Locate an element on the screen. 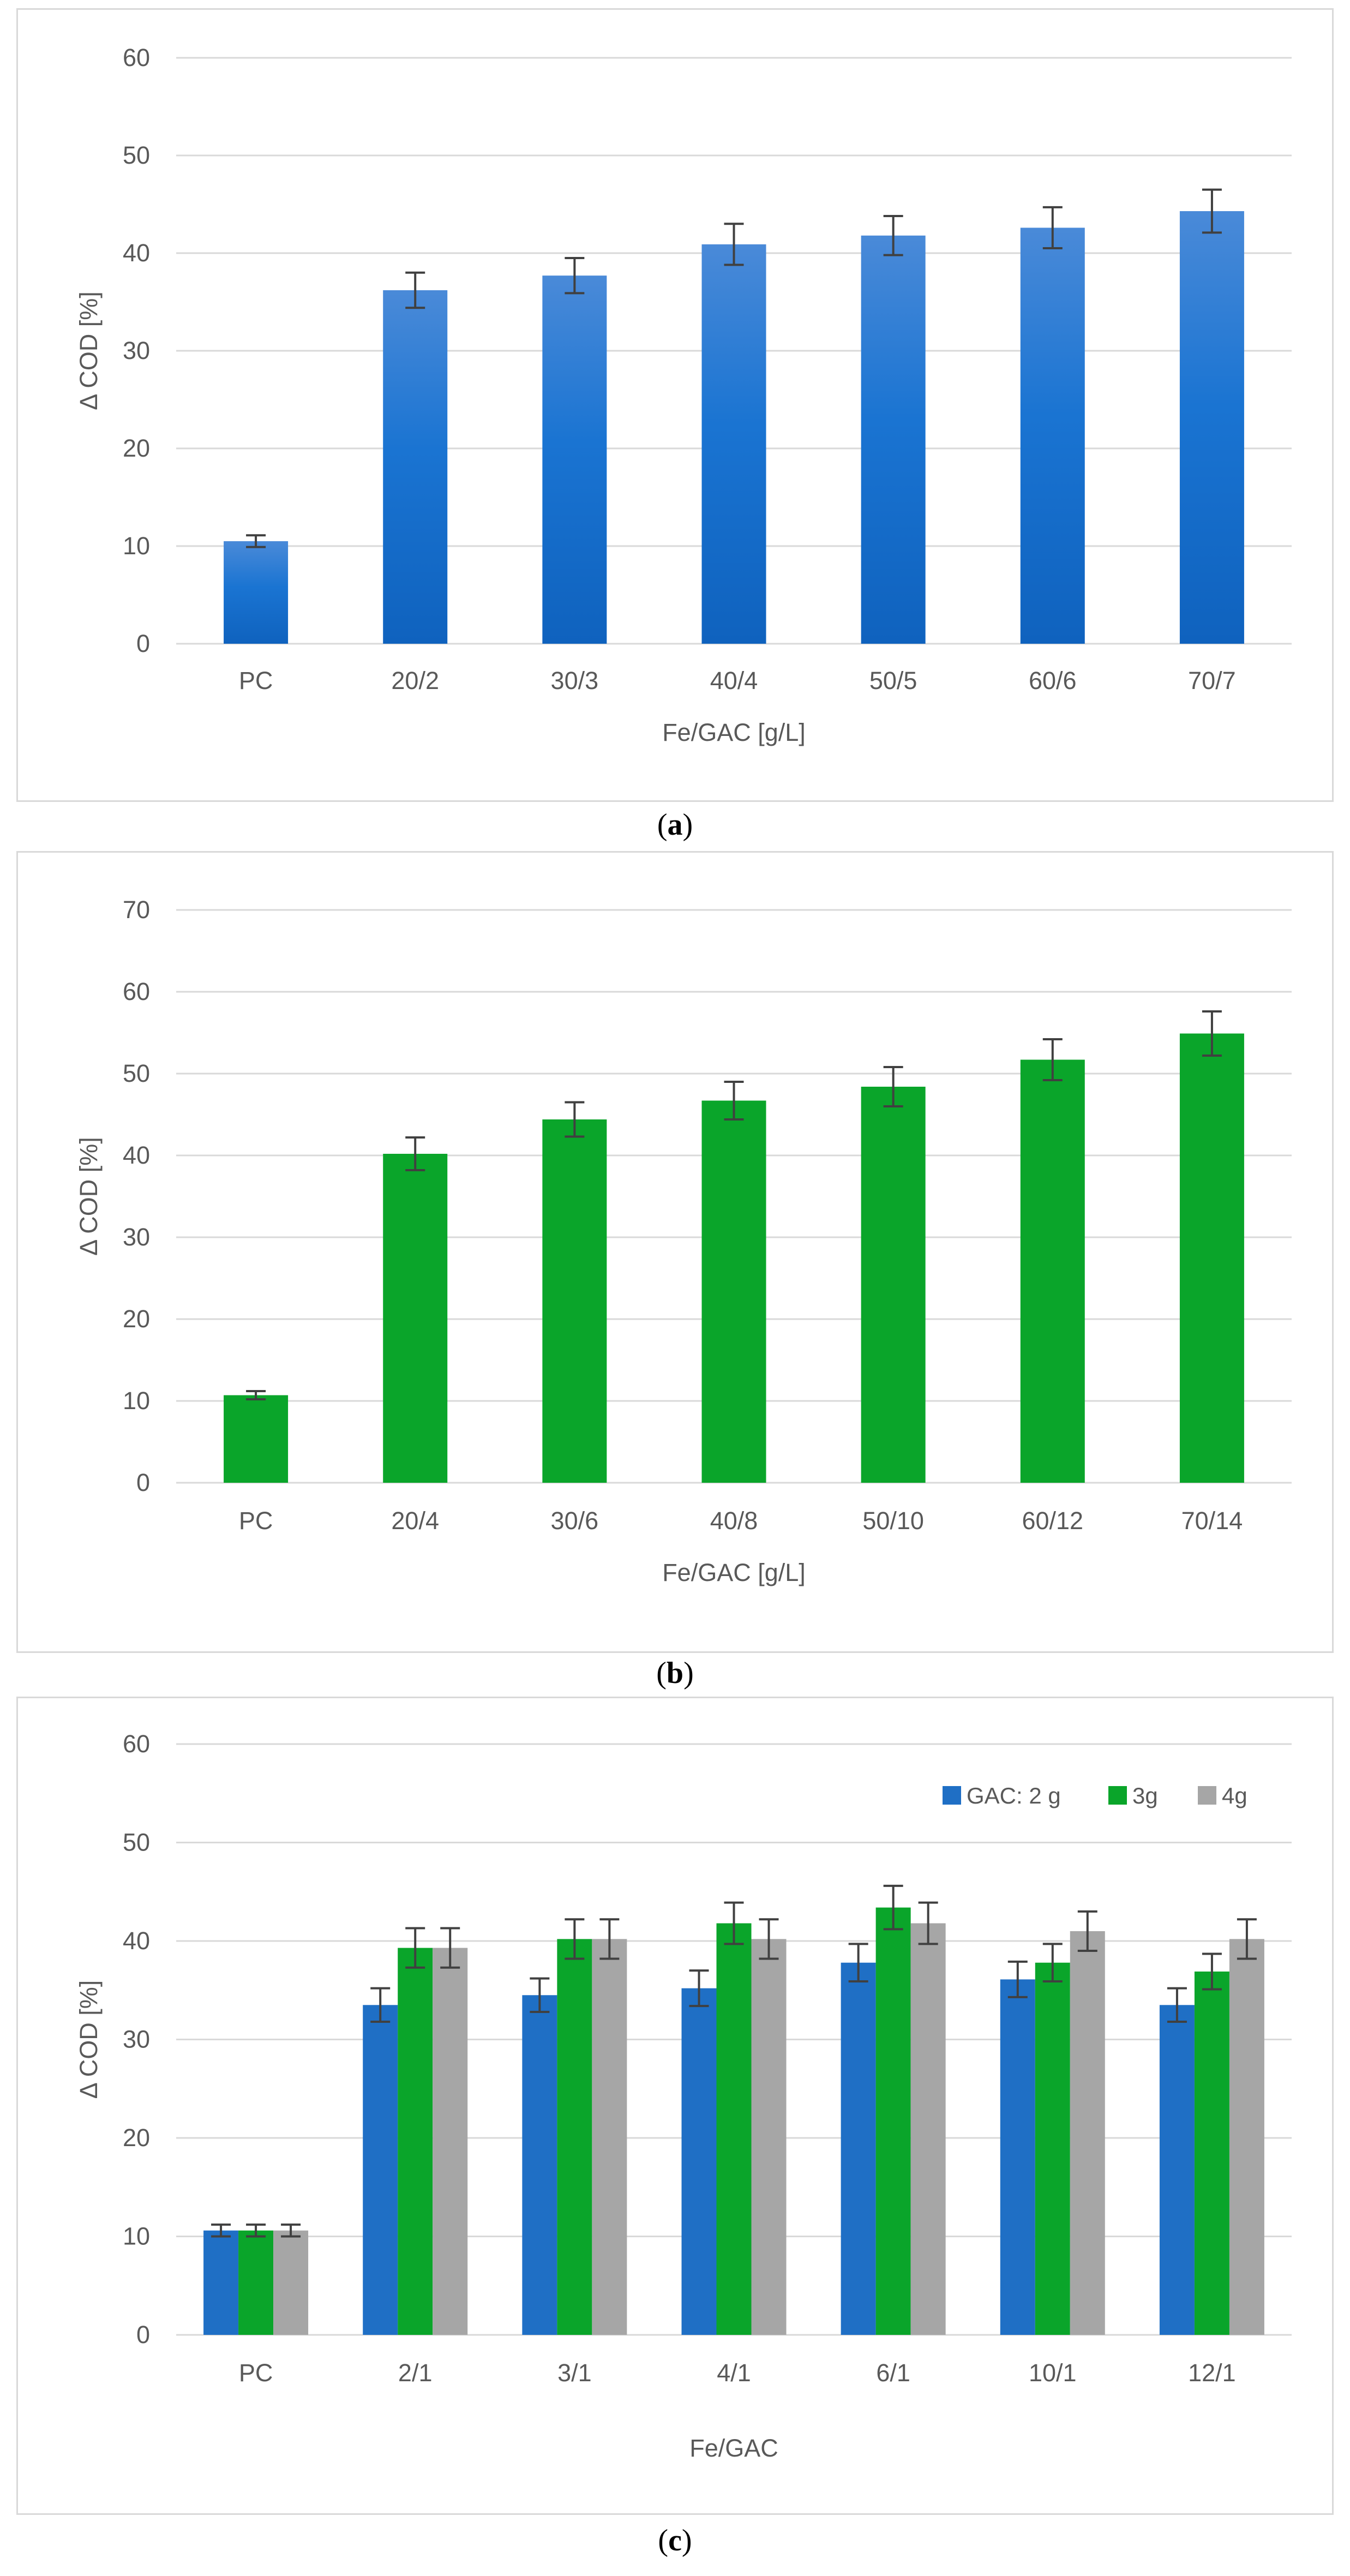  x-tick-label: 60/12 is located at coordinates (1052, 1521).